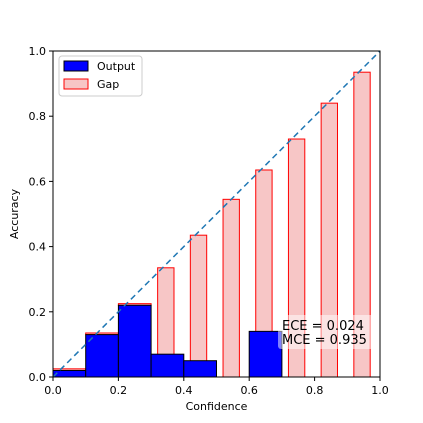 Image resolution: width=423 pixels, height=423 pixels. I want to click on y-tick-label-5: 1.0, so click(38, 51).